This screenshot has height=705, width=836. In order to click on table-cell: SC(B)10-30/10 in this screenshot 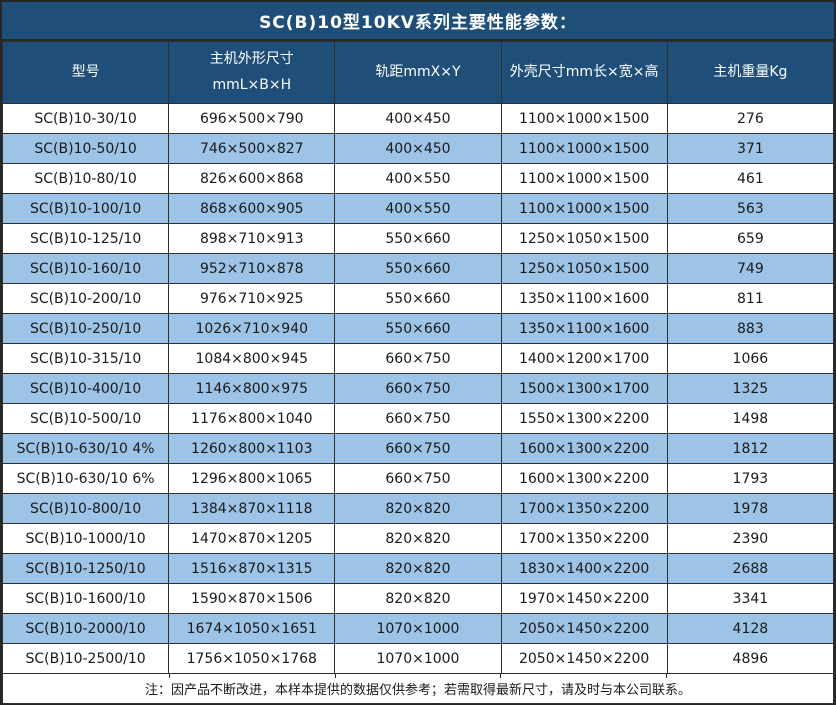, I will do `click(85, 118)`.